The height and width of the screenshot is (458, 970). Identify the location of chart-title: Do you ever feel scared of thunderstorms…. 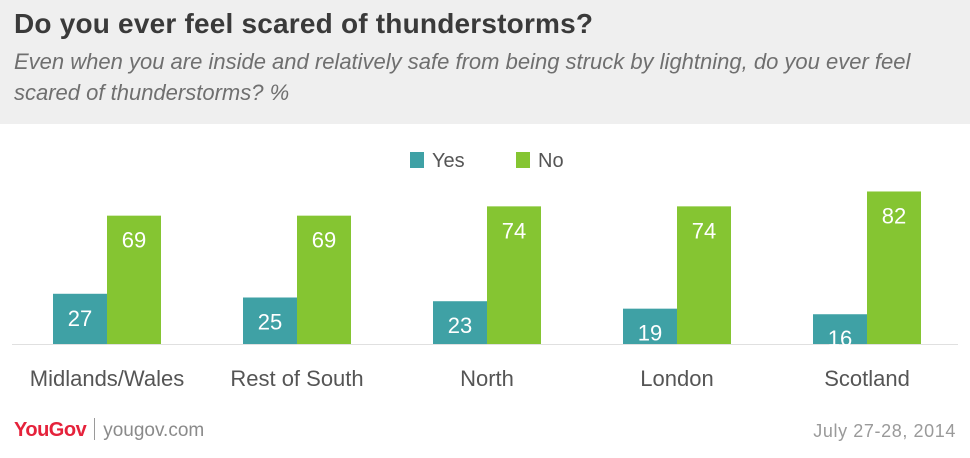
(304, 23).